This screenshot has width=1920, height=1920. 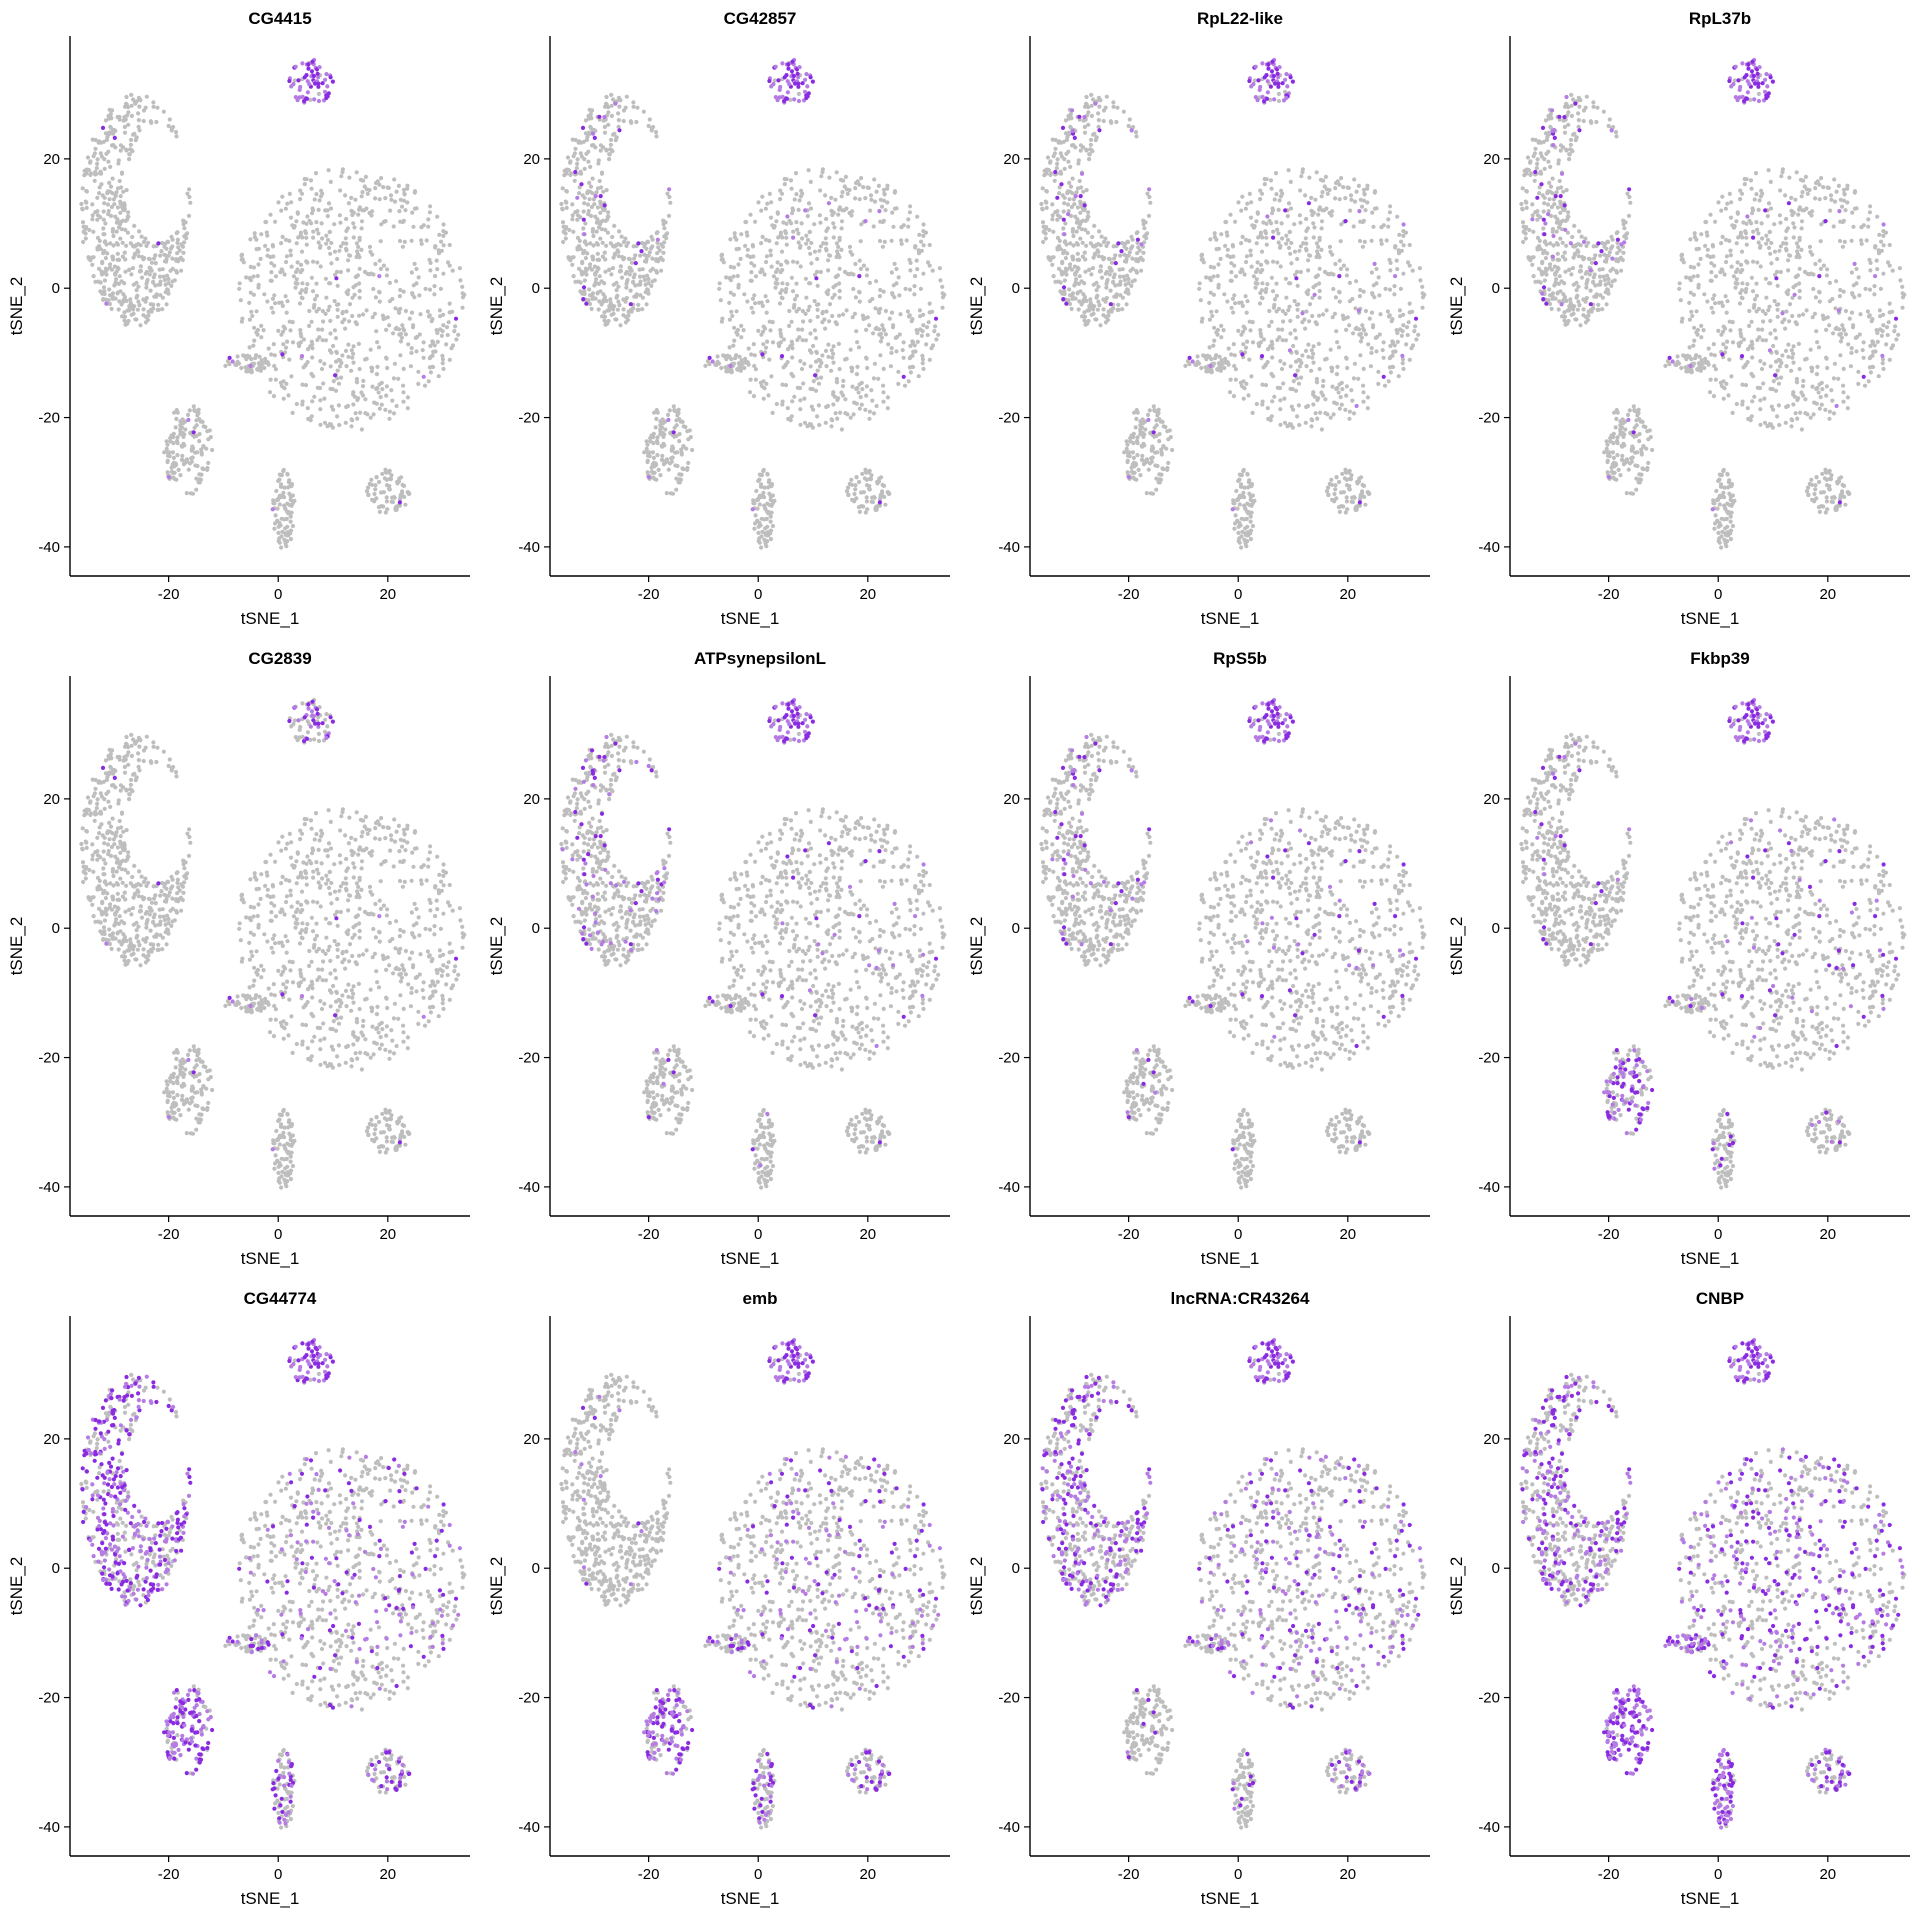 What do you see at coordinates (536, 288) in the screenshot?
I see `y-tick-label: 0` at bounding box center [536, 288].